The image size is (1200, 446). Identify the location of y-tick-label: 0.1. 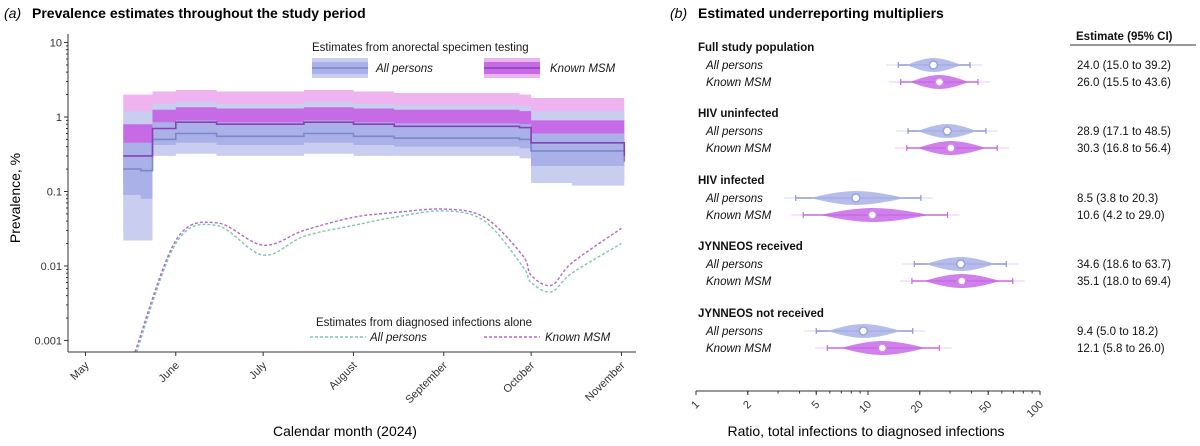
(54, 192).